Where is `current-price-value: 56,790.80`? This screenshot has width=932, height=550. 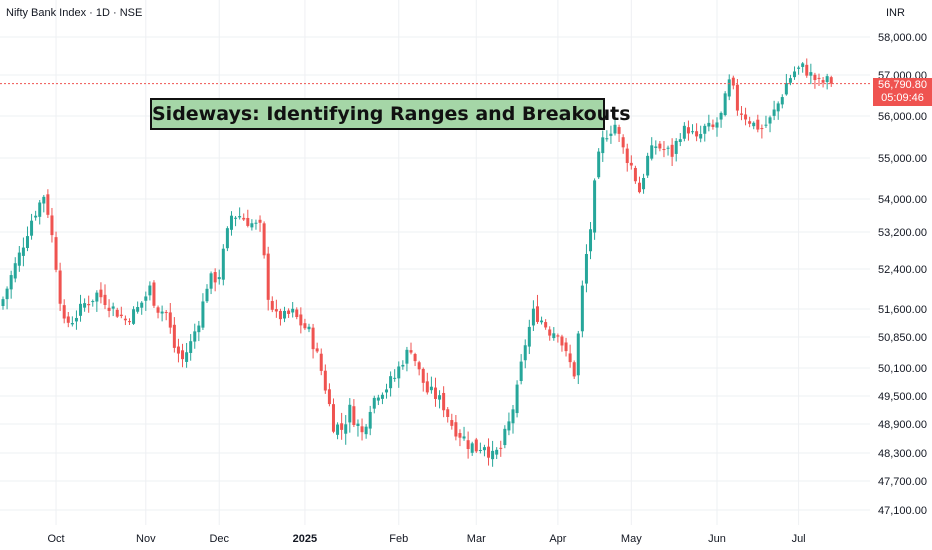
current-price-value: 56,790.80 is located at coordinates (902, 85).